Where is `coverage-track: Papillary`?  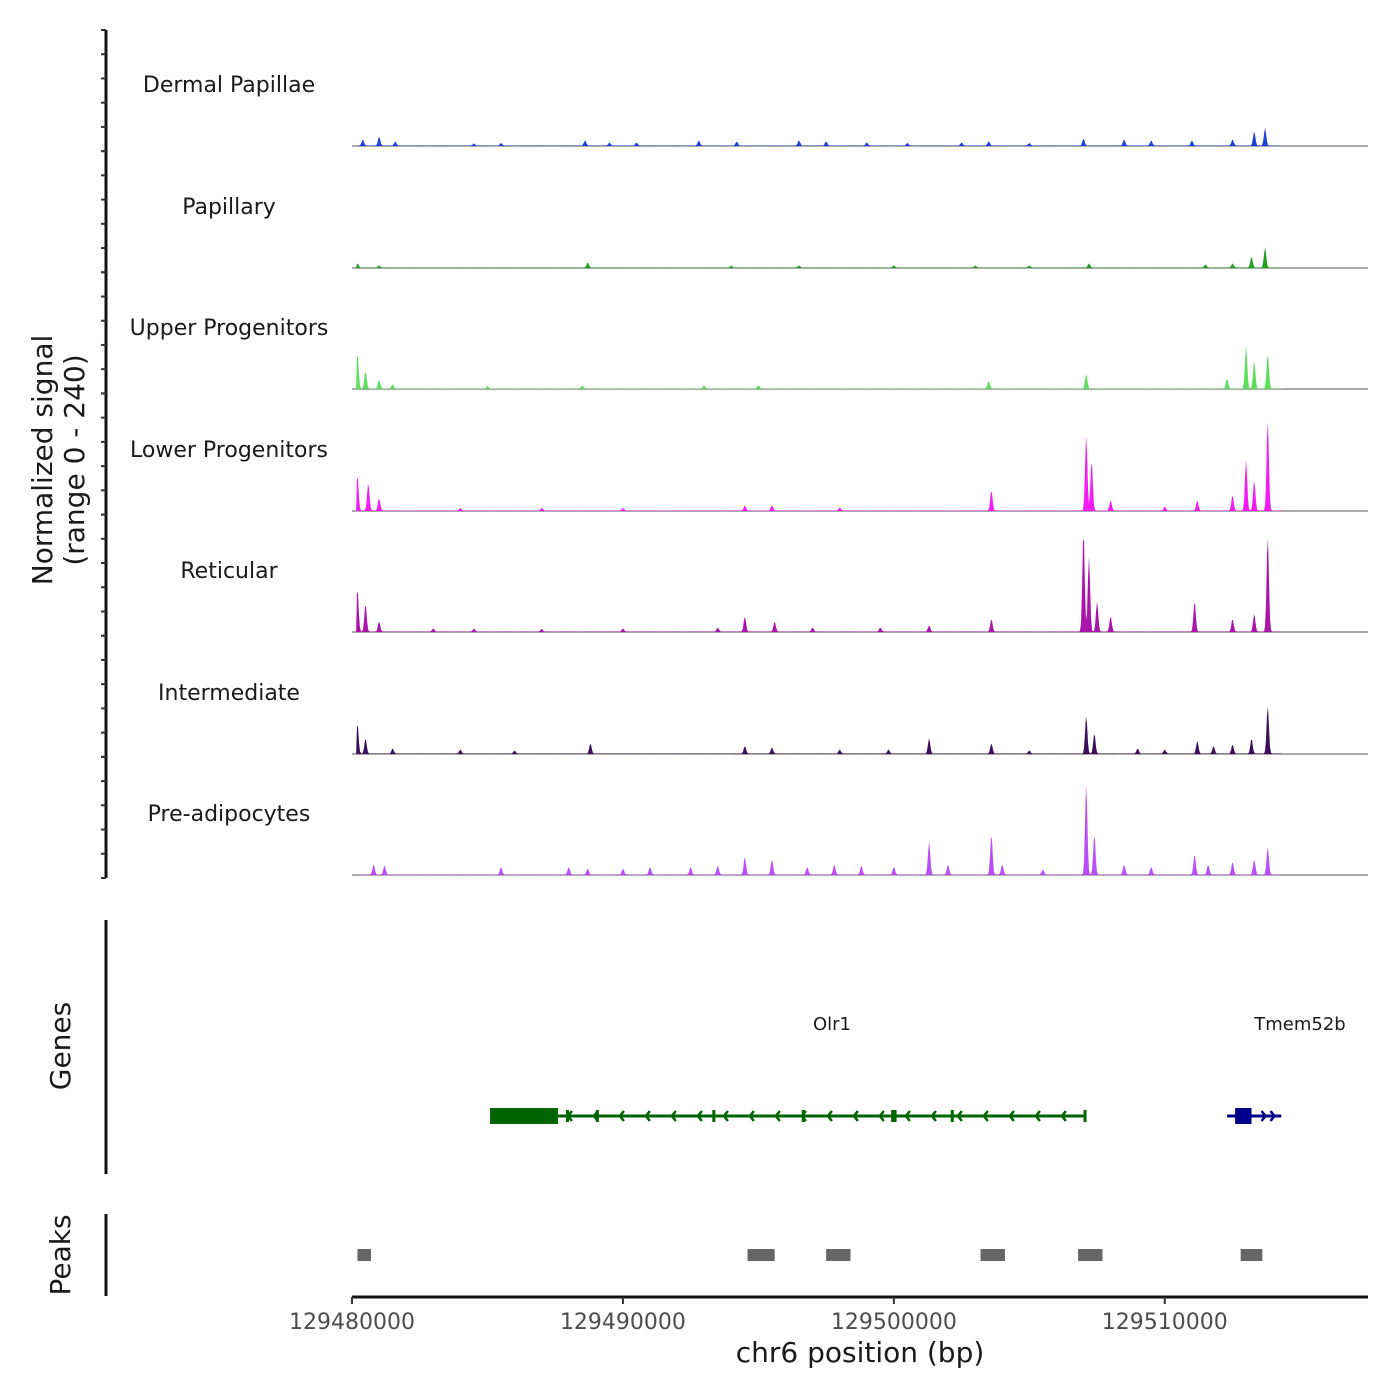 coverage-track: Papillary is located at coordinates (775, 232).